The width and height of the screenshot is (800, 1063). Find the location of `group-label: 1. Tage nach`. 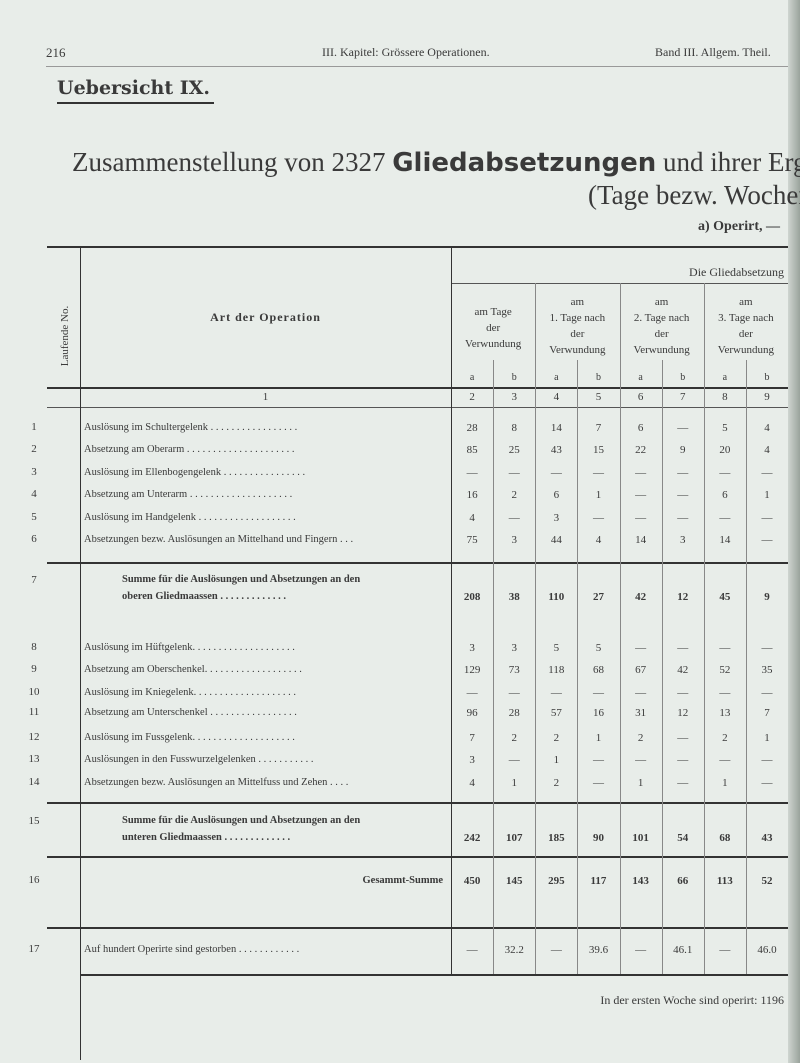

group-label: 1. Tage nach is located at coordinates (577, 318).